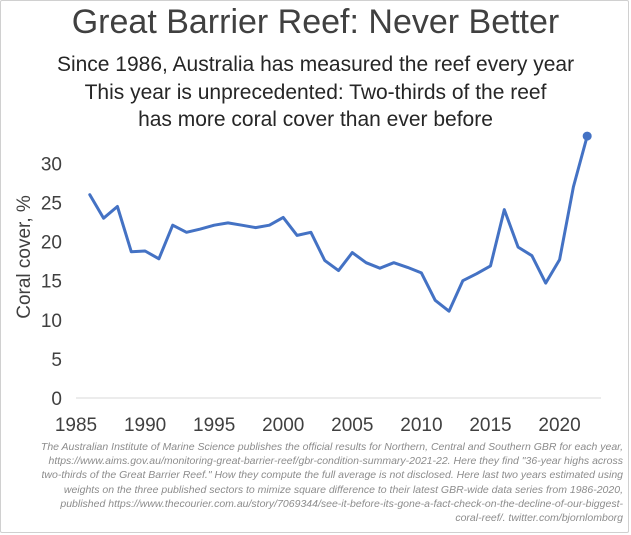  Describe the element at coordinates (51, 243) in the screenshot. I see `y-tick-label-20: 20` at that location.